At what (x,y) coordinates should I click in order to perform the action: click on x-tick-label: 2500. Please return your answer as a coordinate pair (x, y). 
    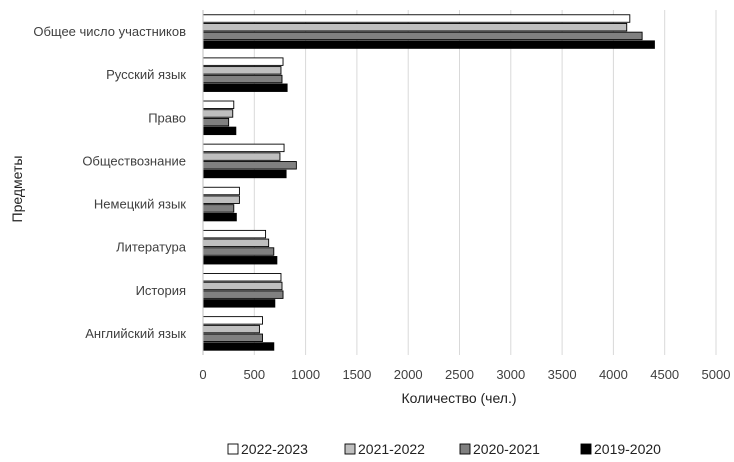
    Looking at the image, I should click on (459, 374).